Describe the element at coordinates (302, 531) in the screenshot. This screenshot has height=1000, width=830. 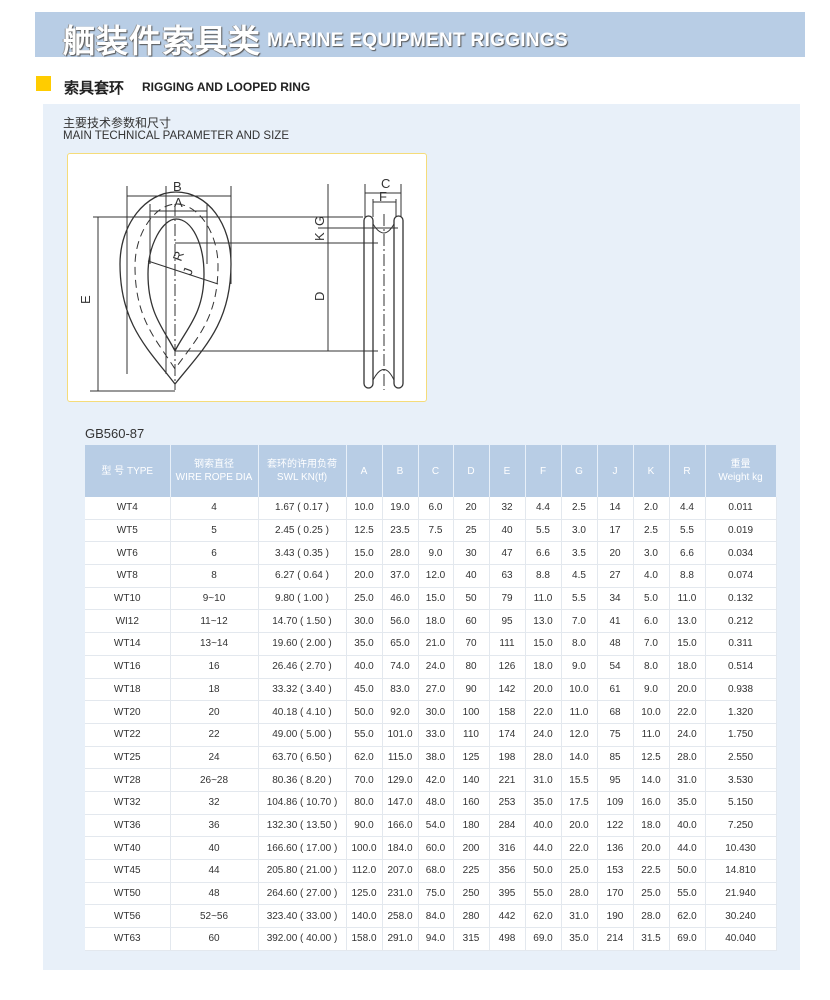
I see `table-cell: 2.45 ( 0.25 )` at that location.